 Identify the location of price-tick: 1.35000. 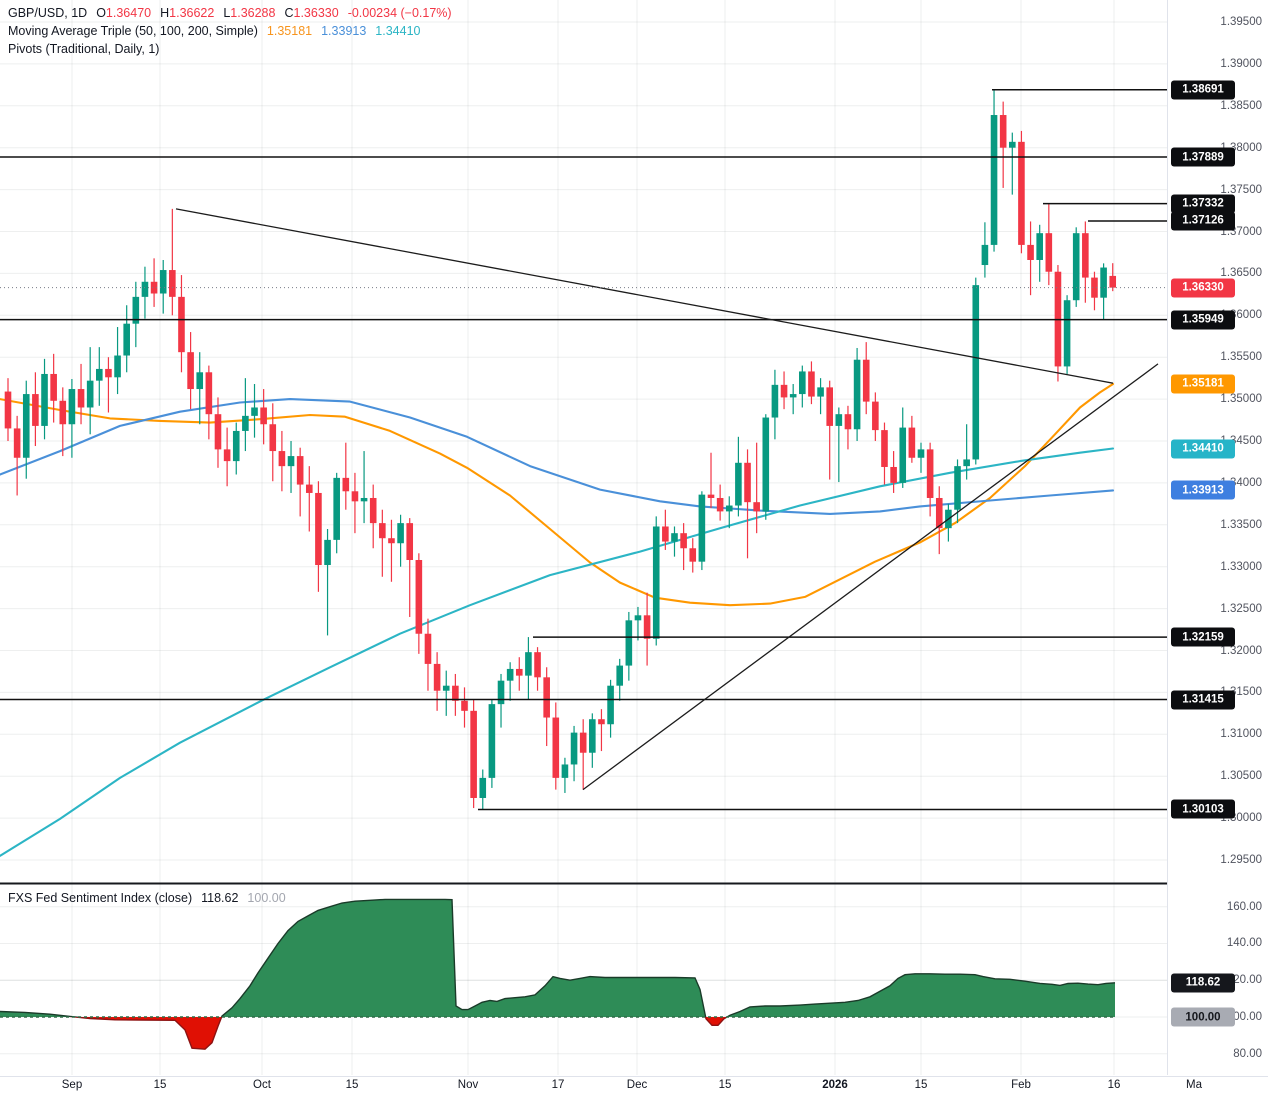
(1241, 399).